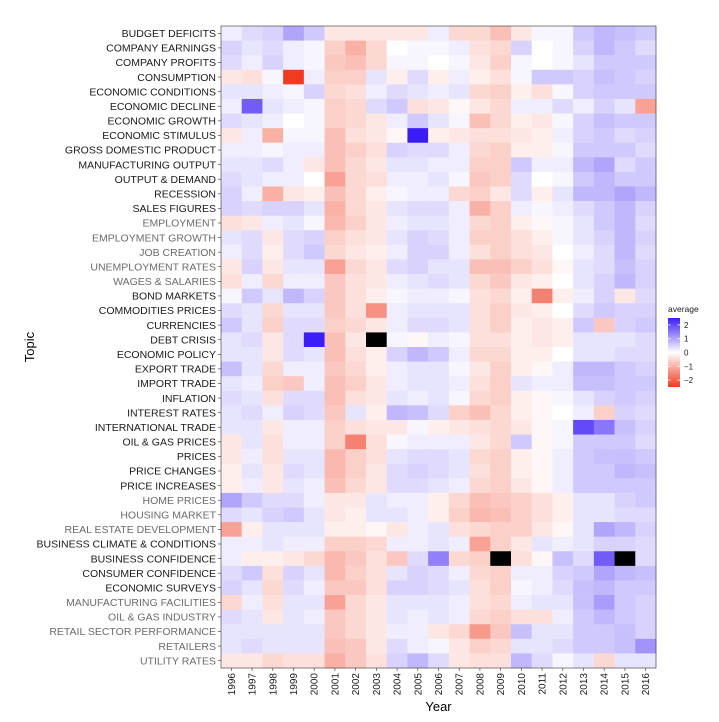  What do you see at coordinates (398, 684) in the screenshot?
I see `x-tick-label: 2004` at bounding box center [398, 684].